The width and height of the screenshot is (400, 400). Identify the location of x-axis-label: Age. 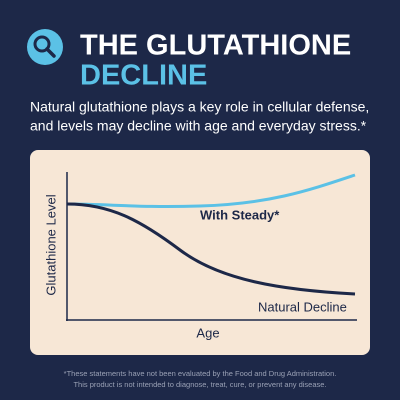
(207, 332).